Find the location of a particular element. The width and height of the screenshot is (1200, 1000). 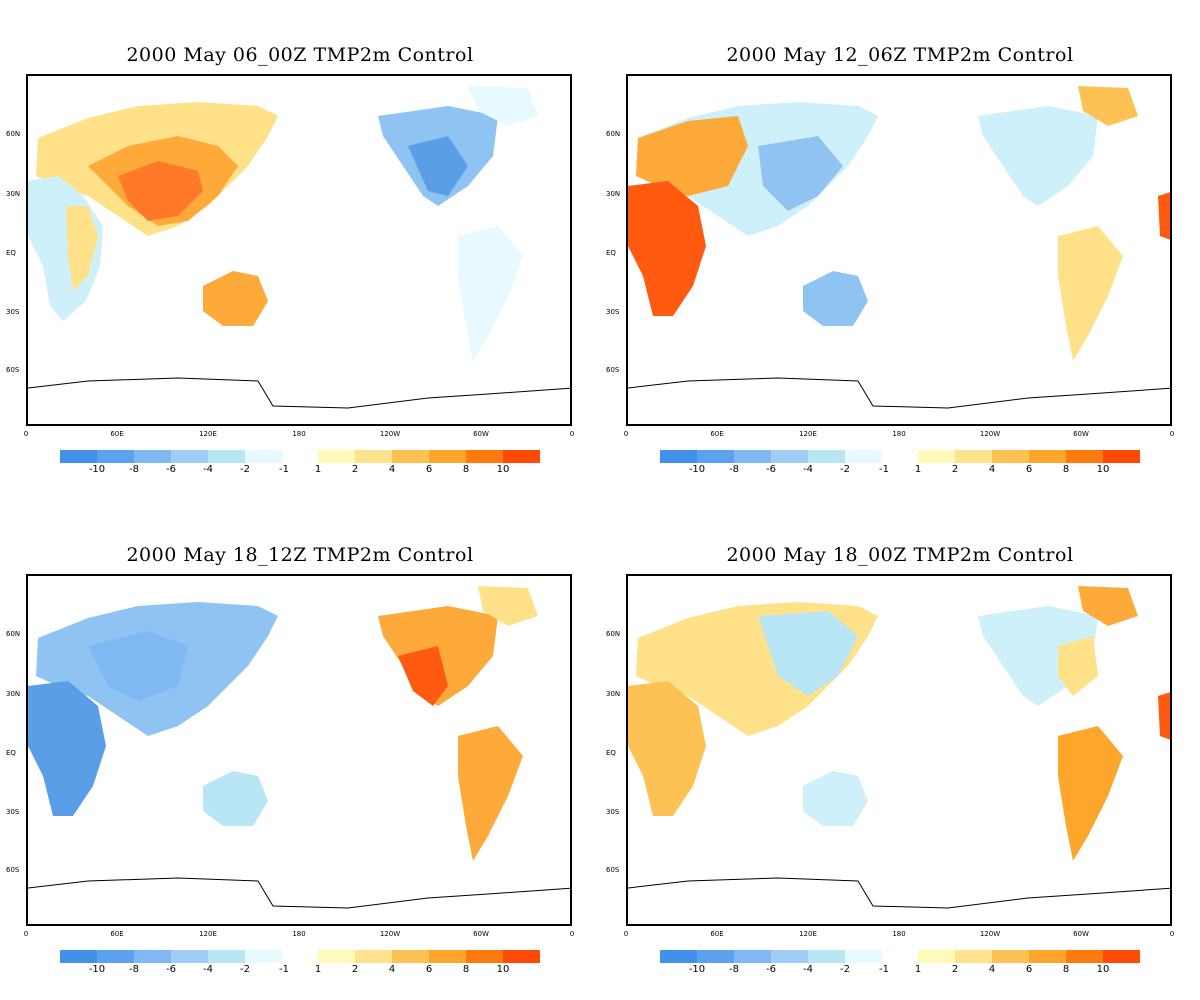

region-mexico-us is located at coordinates (423, 676).